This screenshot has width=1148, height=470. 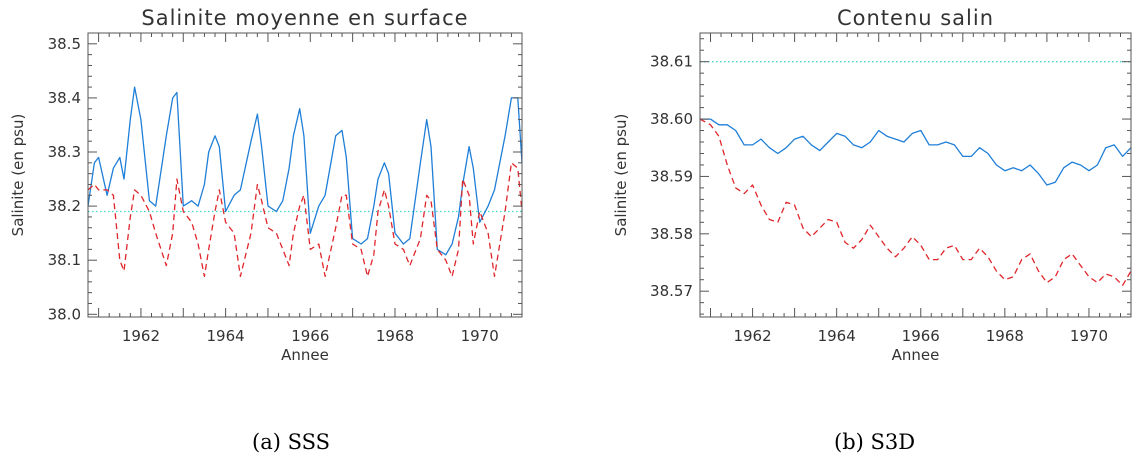 I want to click on y-tick-label: 38.58, so click(x=671, y=234).